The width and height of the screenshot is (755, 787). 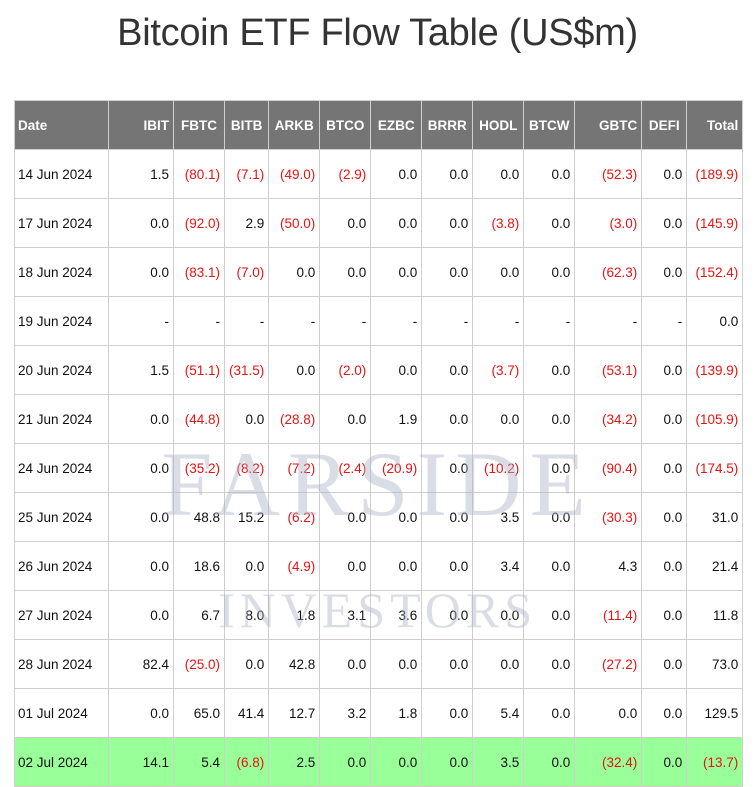 I want to click on flow-cell: (92.0), so click(x=199, y=223).